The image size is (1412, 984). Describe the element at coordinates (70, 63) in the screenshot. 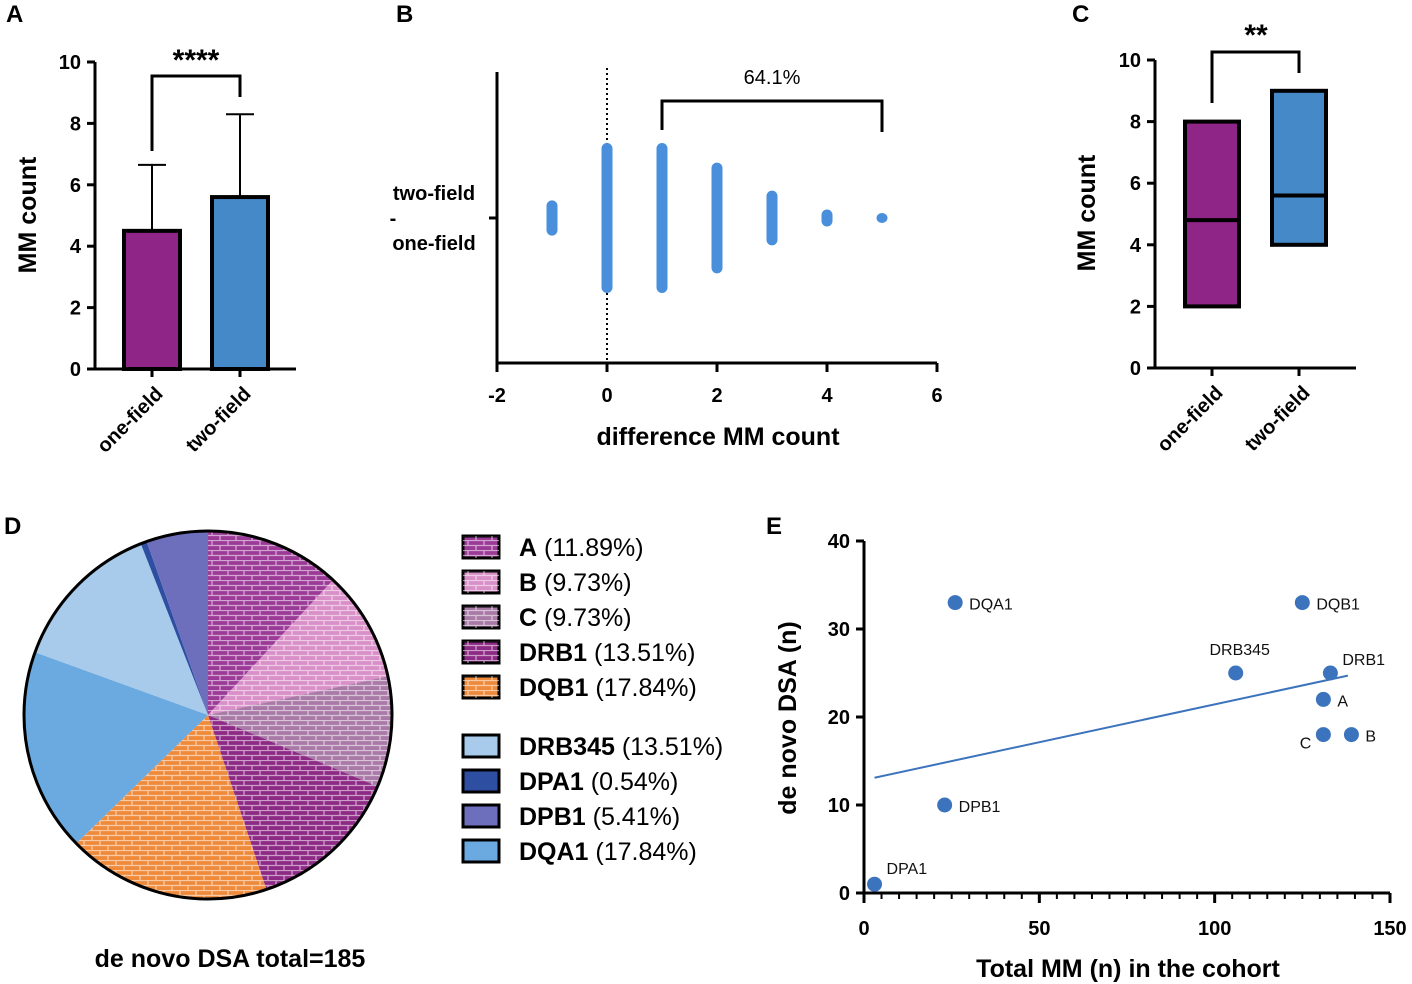

I see `panel-a-ytick-label: 10` at that location.